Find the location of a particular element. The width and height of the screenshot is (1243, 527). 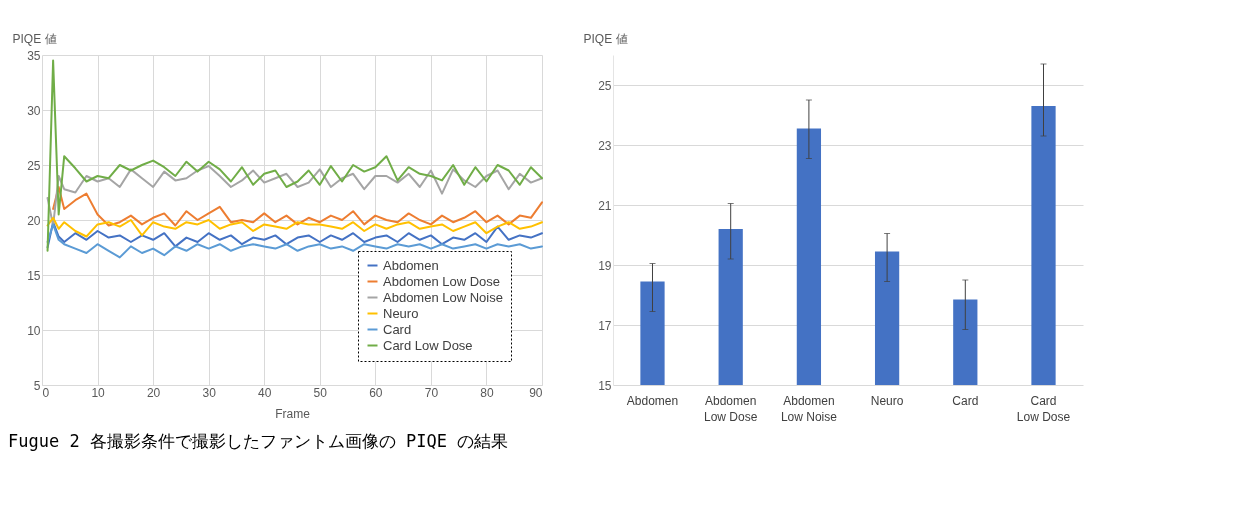

legend-label: Abdomen Low Dose is located at coordinates (442, 281).